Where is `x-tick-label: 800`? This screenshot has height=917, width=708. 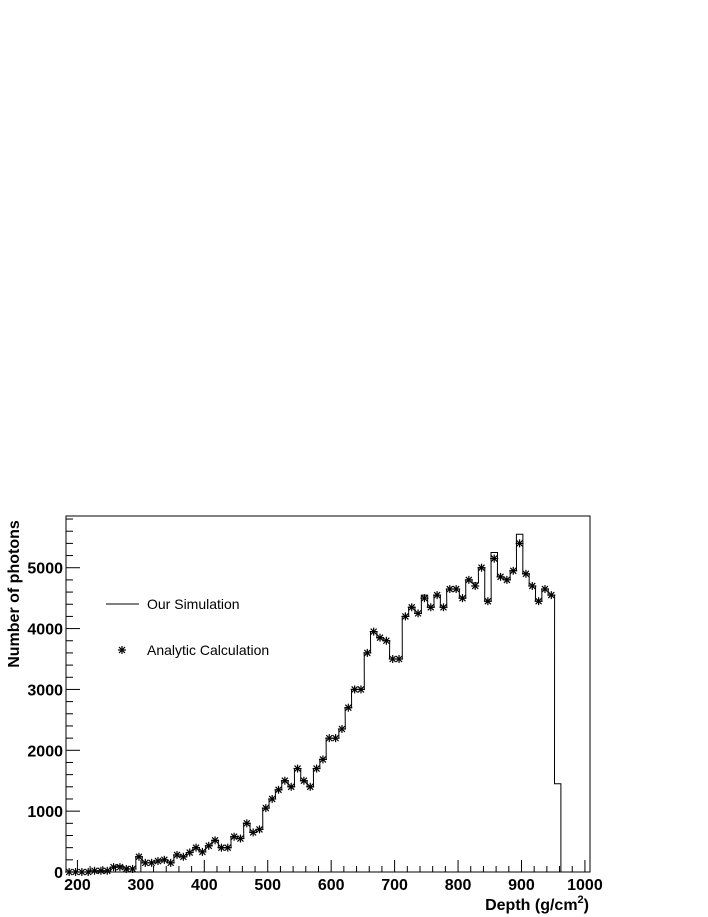 x-tick-label: 800 is located at coordinates (458, 885).